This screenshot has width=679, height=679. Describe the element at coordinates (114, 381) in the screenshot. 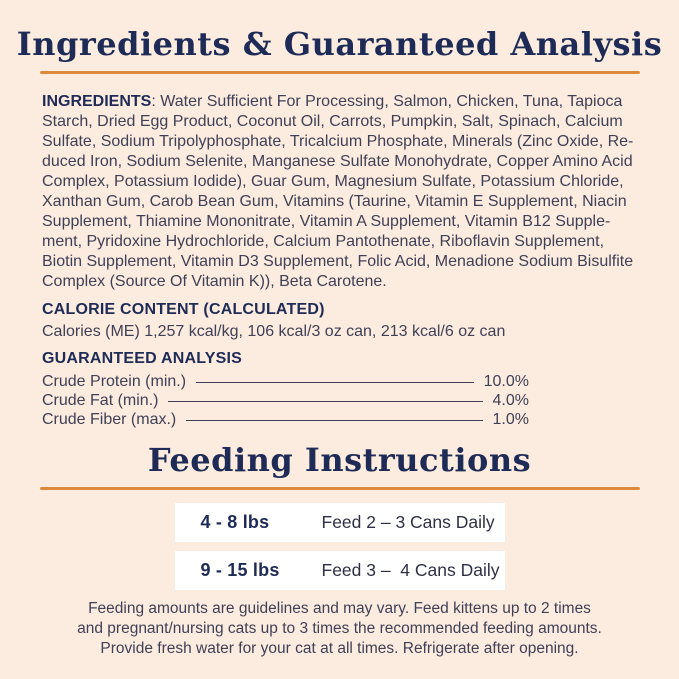

I see `analysis-label: Crude Protein (min.)` at that location.